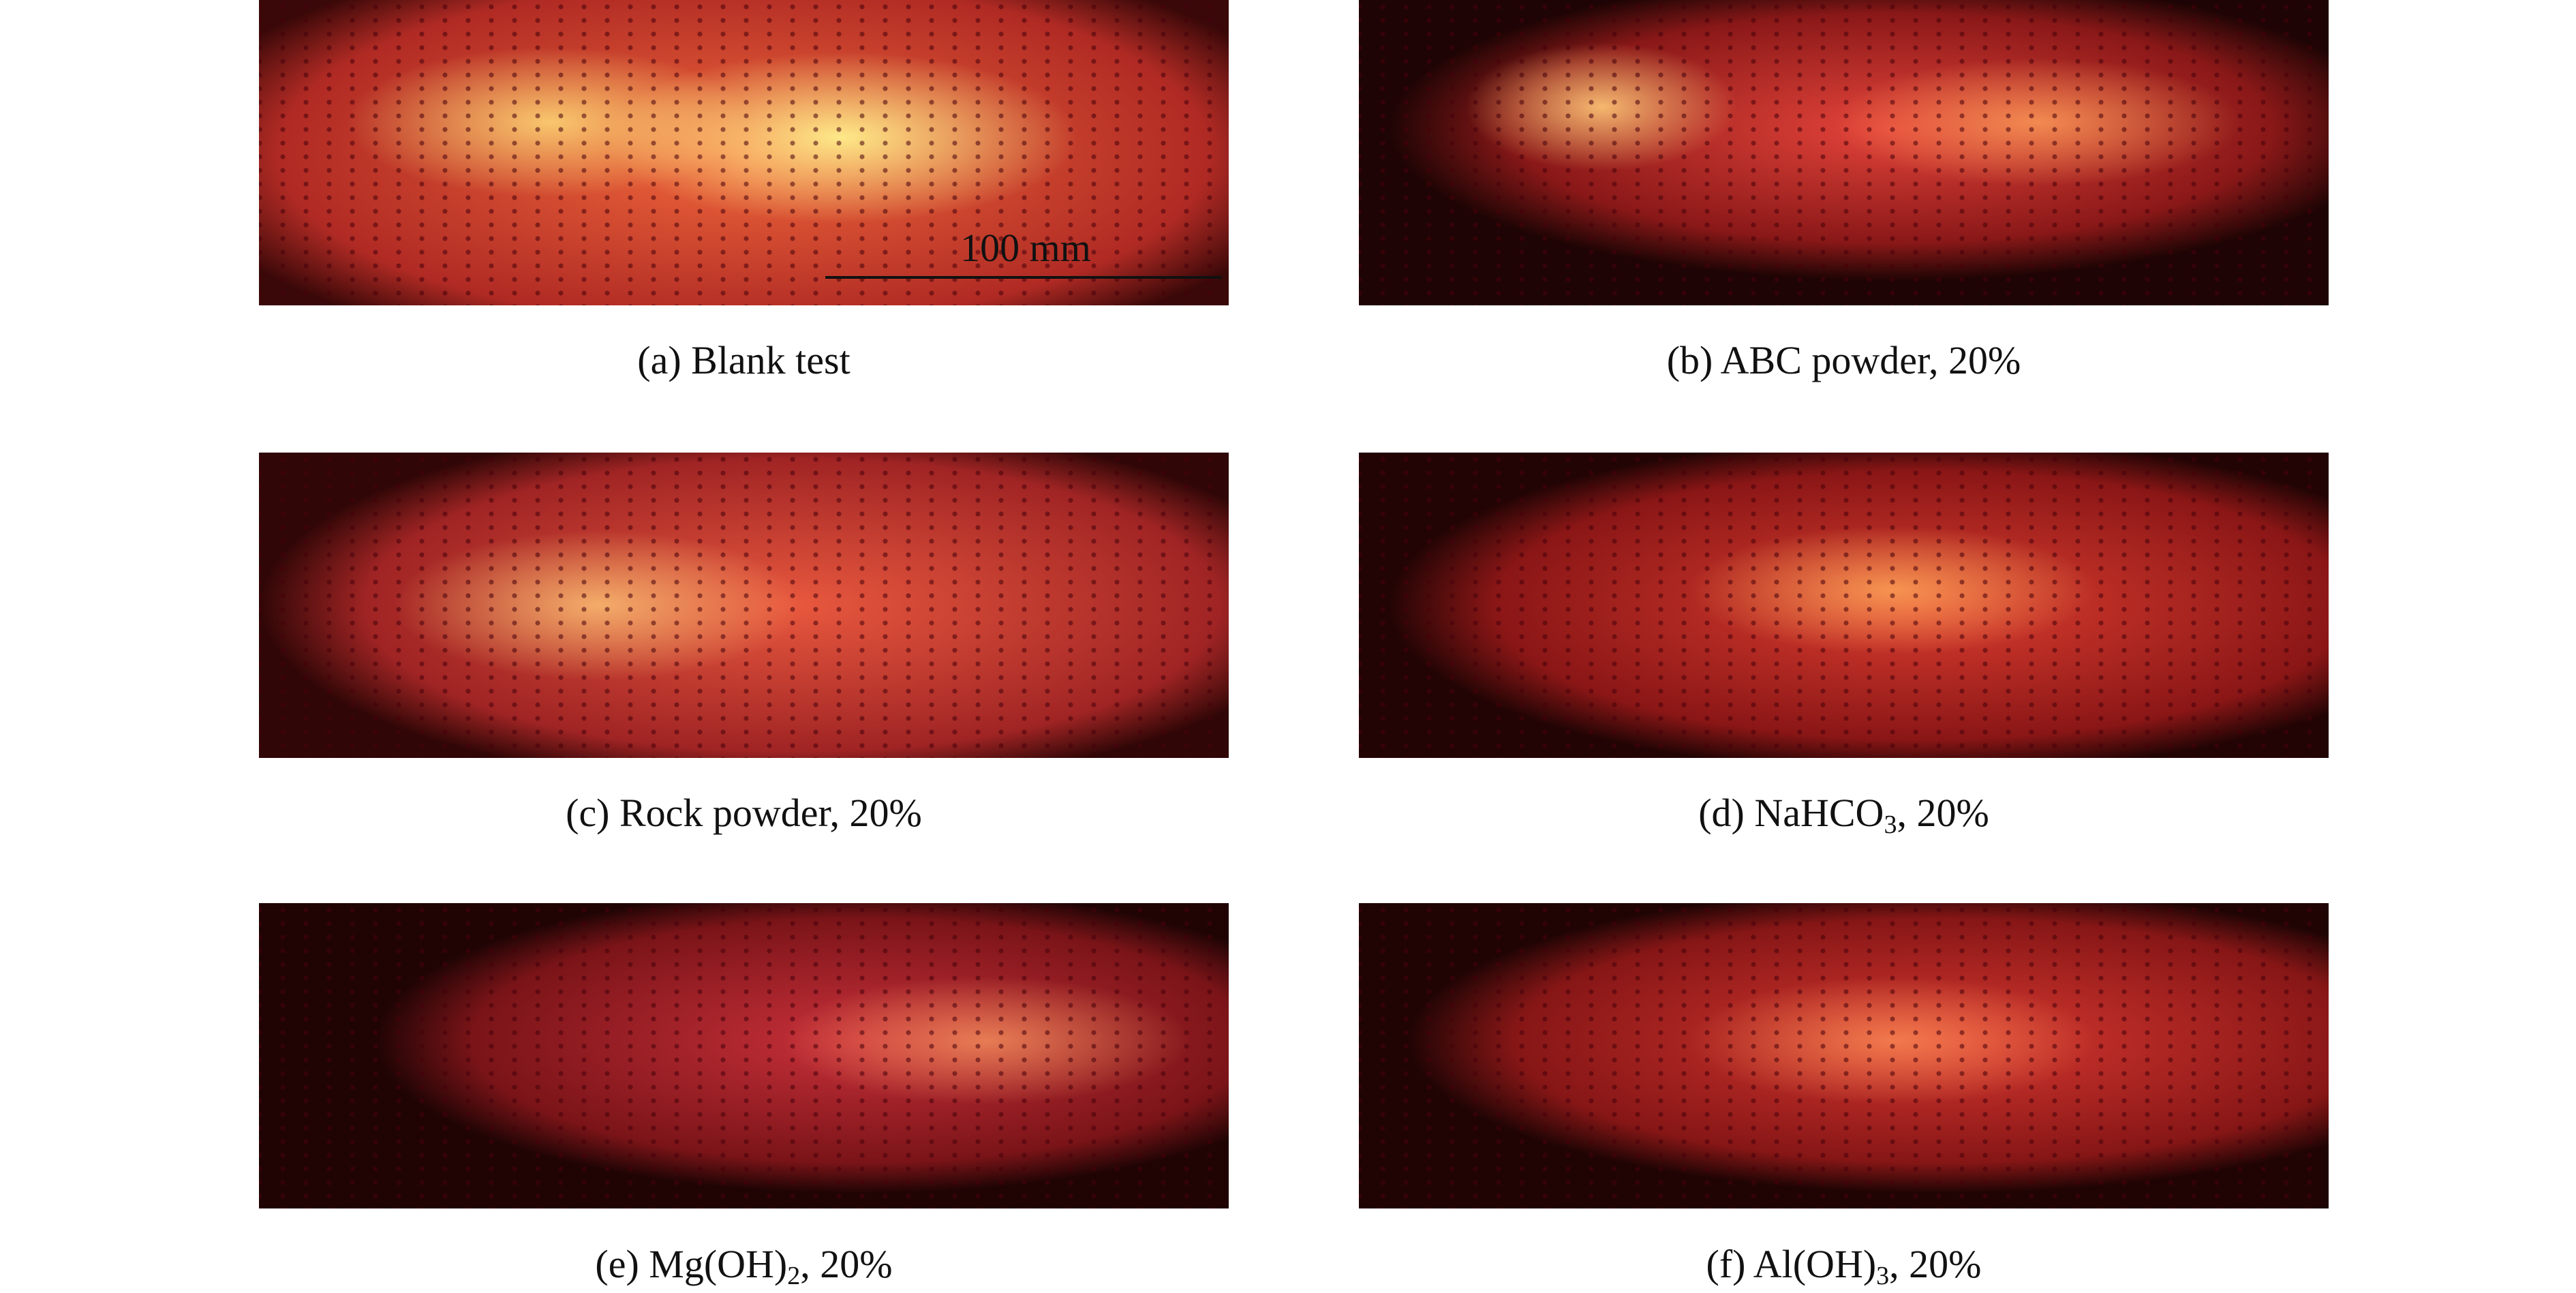 Image resolution: width=2576 pixels, height=1293 pixels. What do you see at coordinates (1791, 813) in the screenshot?
I see `caption-text: (d) NaHCO` at bounding box center [1791, 813].